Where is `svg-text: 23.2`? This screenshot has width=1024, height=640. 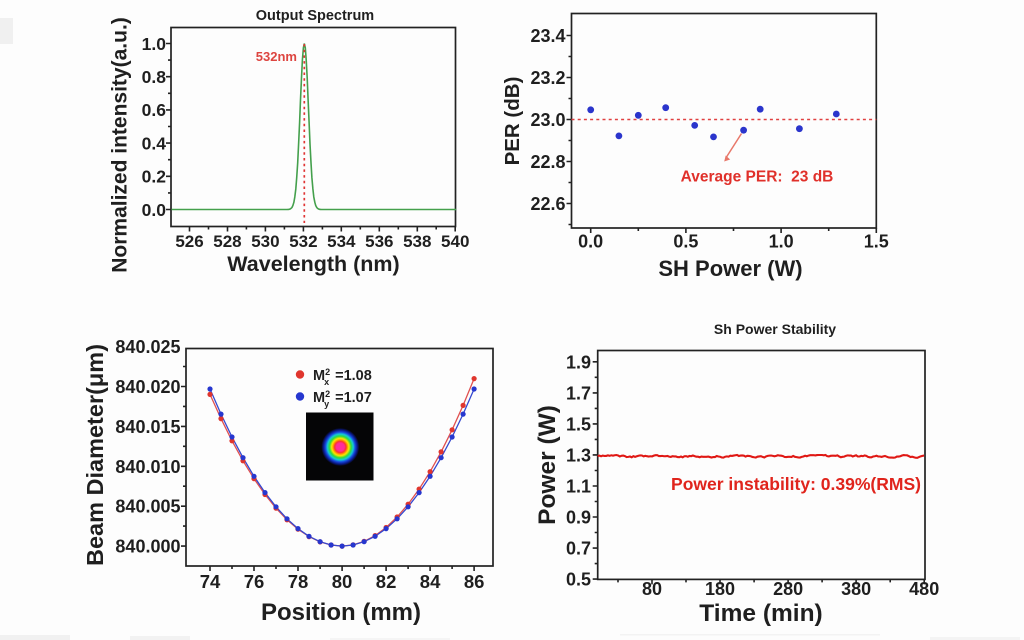
svg-text: 23.2 is located at coordinates (547, 78).